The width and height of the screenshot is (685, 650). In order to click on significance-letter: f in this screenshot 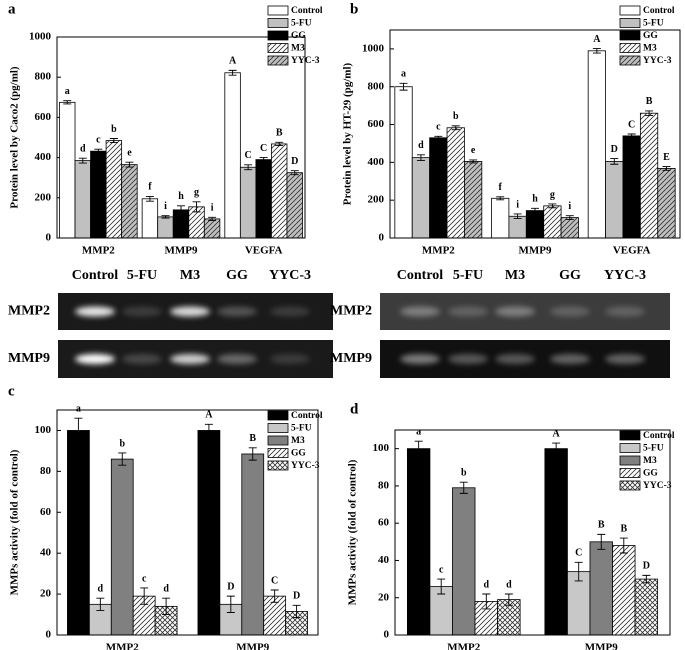, I will do `click(501, 187)`.